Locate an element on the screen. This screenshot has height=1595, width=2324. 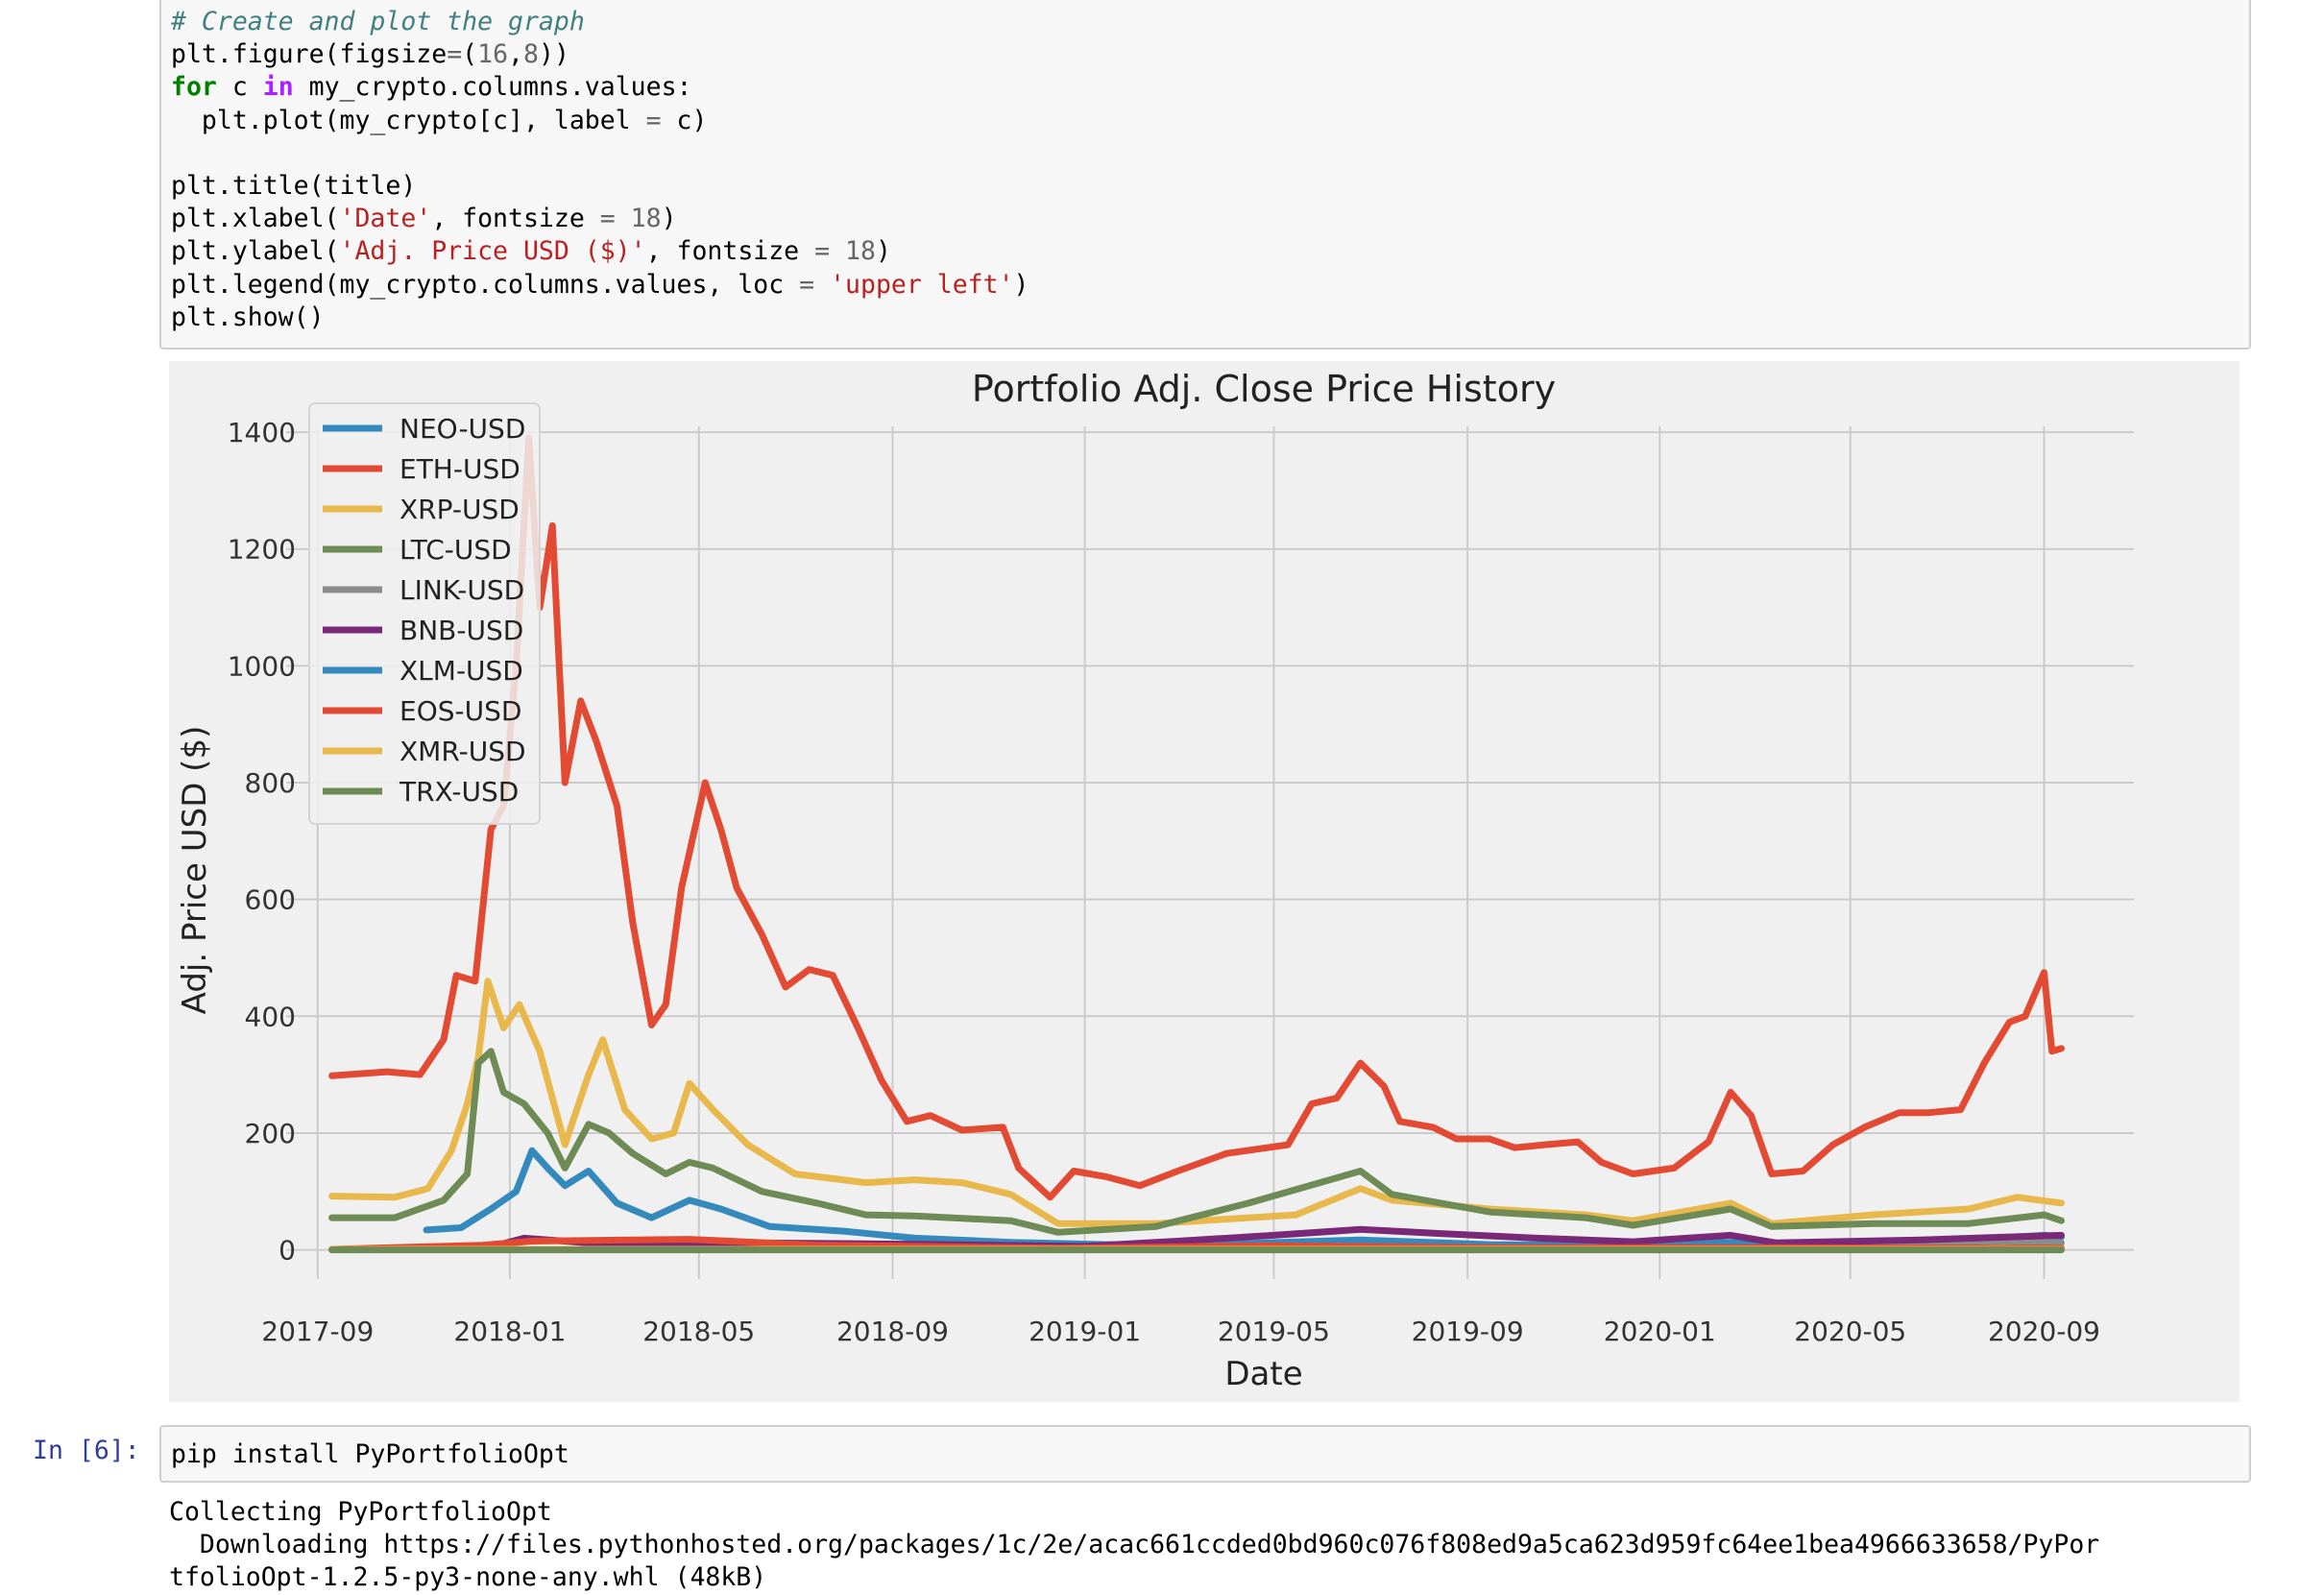
code-token: 'Adj. Price USD ($)' is located at coordinates (492, 252).